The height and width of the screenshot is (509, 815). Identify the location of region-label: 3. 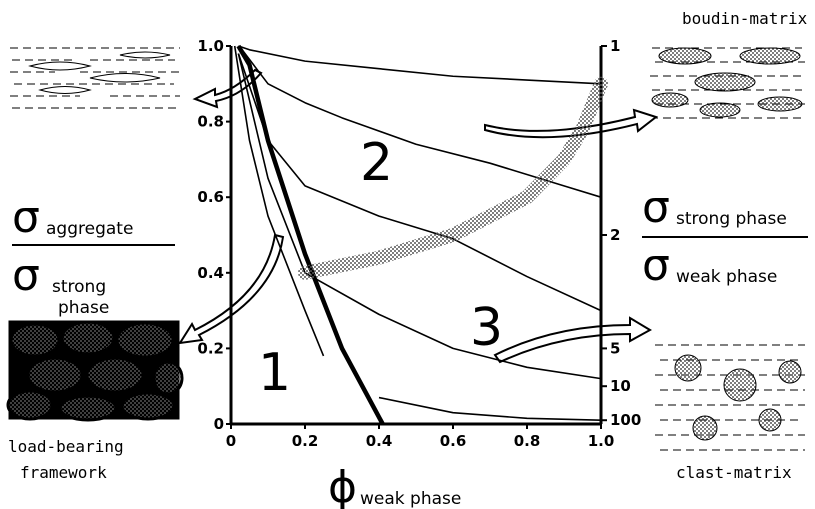
(486, 328).